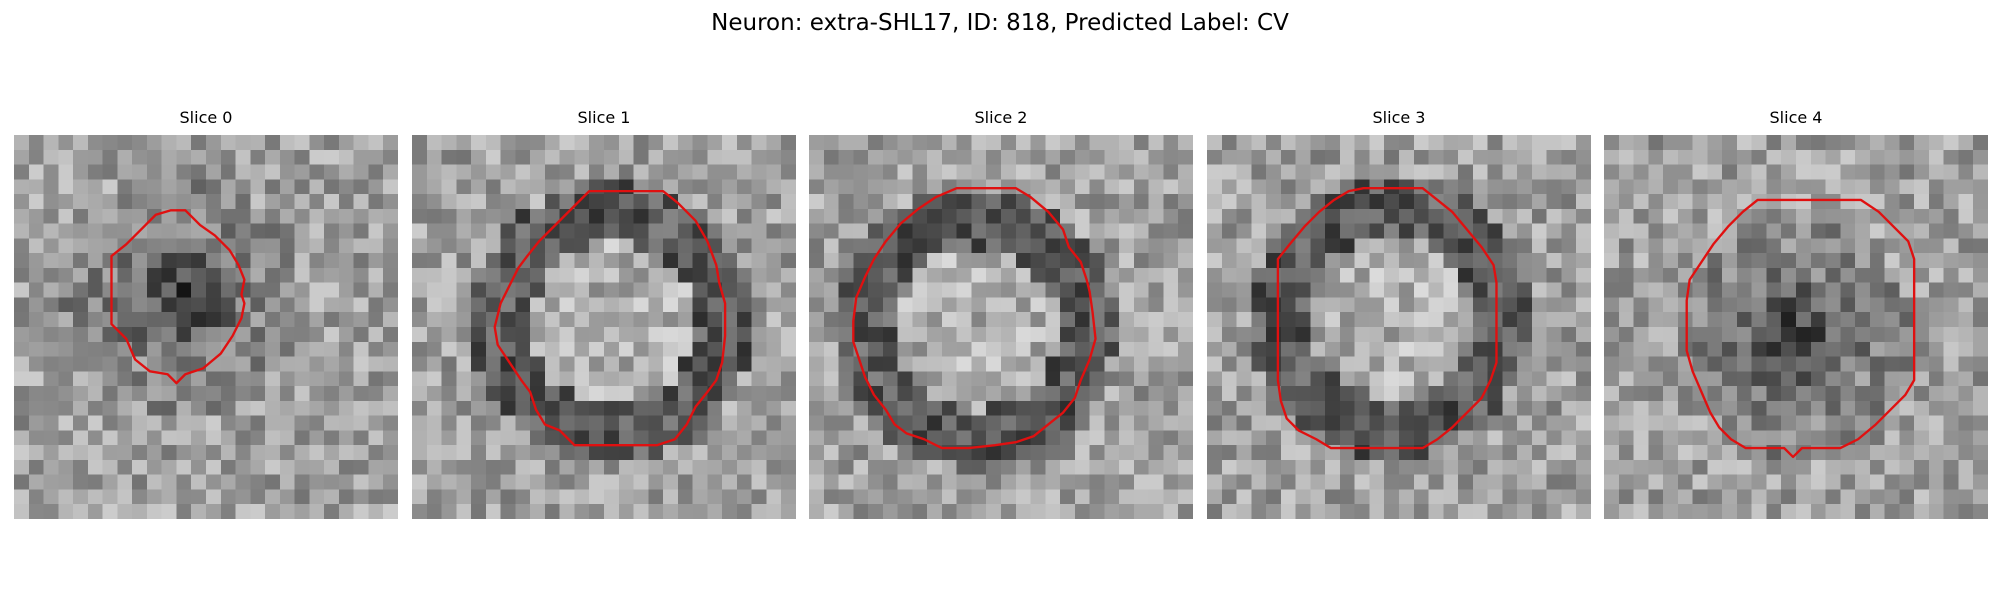 The width and height of the screenshot is (2000, 600). What do you see at coordinates (604, 117) in the screenshot?
I see `slice-title: Slice 1` at bounding box center [604, 117].